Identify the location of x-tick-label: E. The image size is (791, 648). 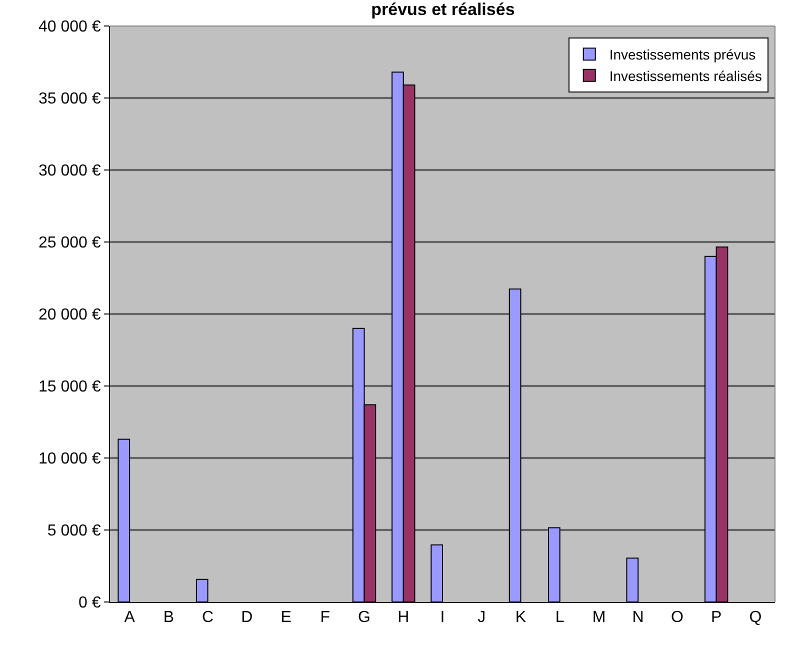
(286, 617).